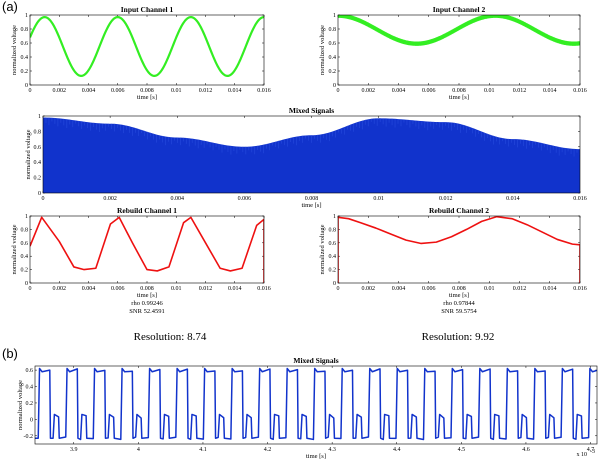 Image resolution: width=602 pixels, height=463 pixels. What do you see at coordinates (29, 437) in the screenshot?
I see `y-tick-label: -0.2` at bounding box center [29, 437].